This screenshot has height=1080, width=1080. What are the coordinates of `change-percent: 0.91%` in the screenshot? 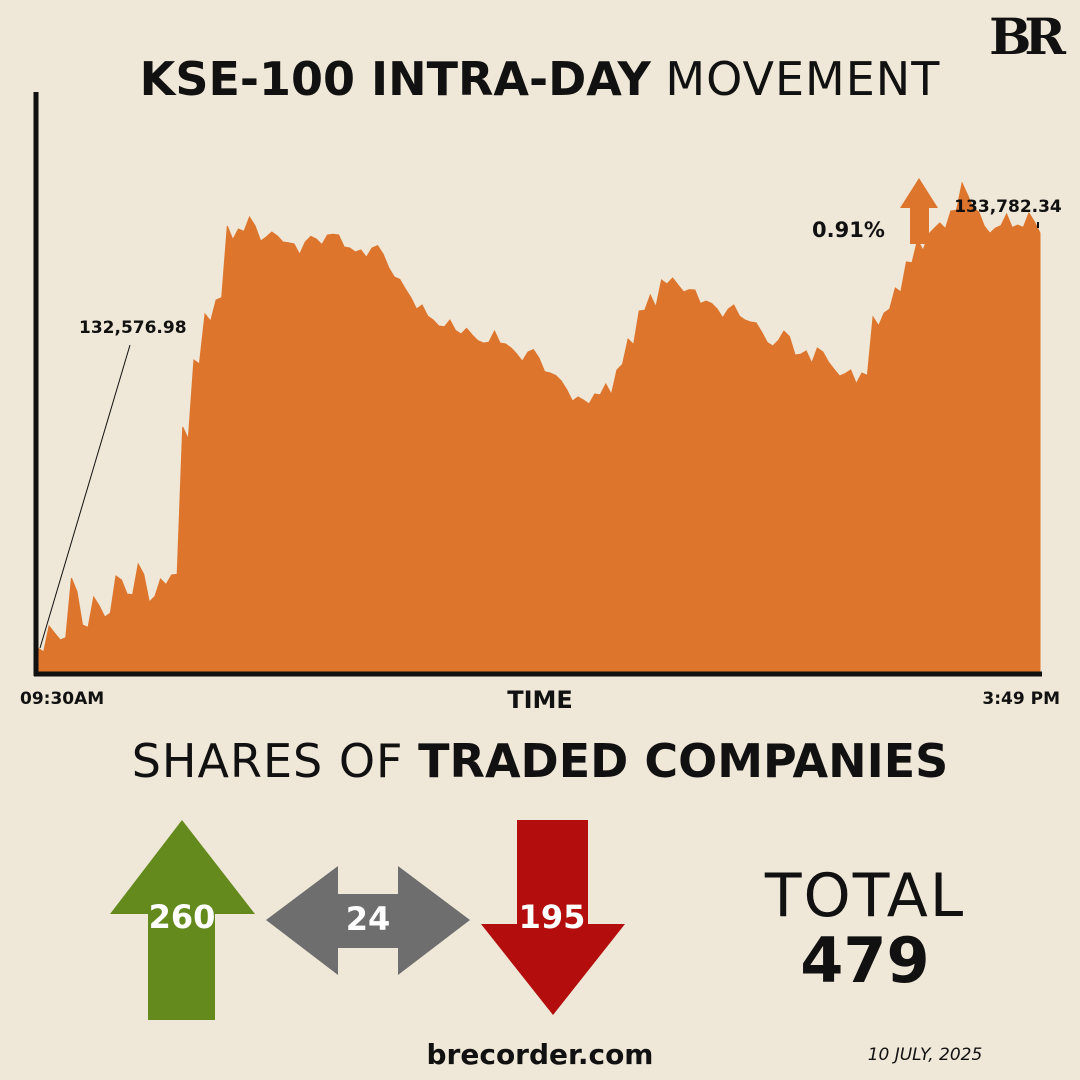 It's located at (848, 230).